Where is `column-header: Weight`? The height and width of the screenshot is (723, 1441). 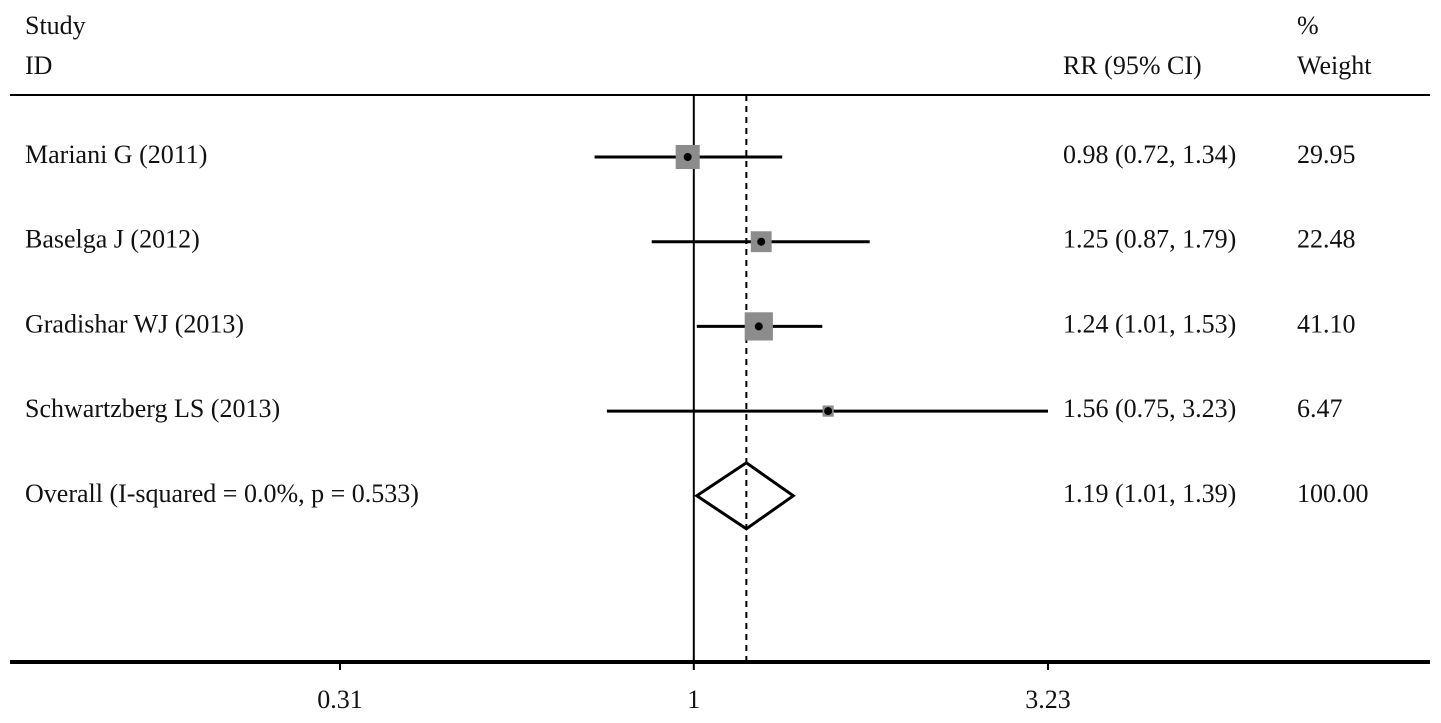 column-header: Weight is located at coordinates (1334, 65).